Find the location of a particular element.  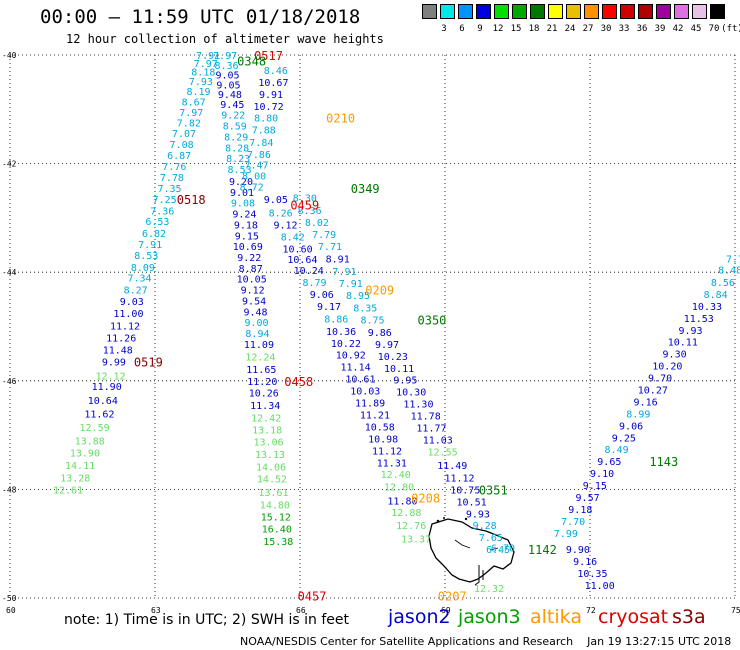

color-scale-label: 70 is located at coordinates (714, 29).